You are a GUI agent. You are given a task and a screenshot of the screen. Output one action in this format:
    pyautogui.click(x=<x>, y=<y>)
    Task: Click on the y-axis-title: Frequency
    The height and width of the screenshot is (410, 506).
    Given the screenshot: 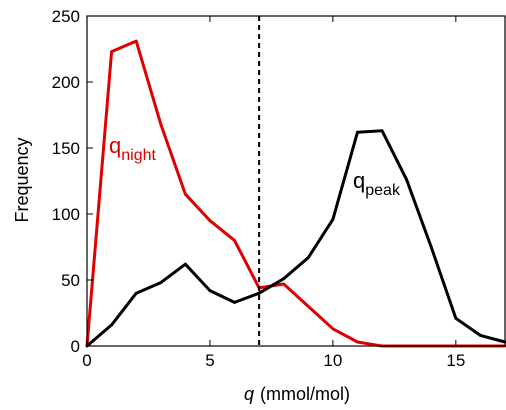 What is the action you would take?
    pyautogui.click(x=22, y=179)
    